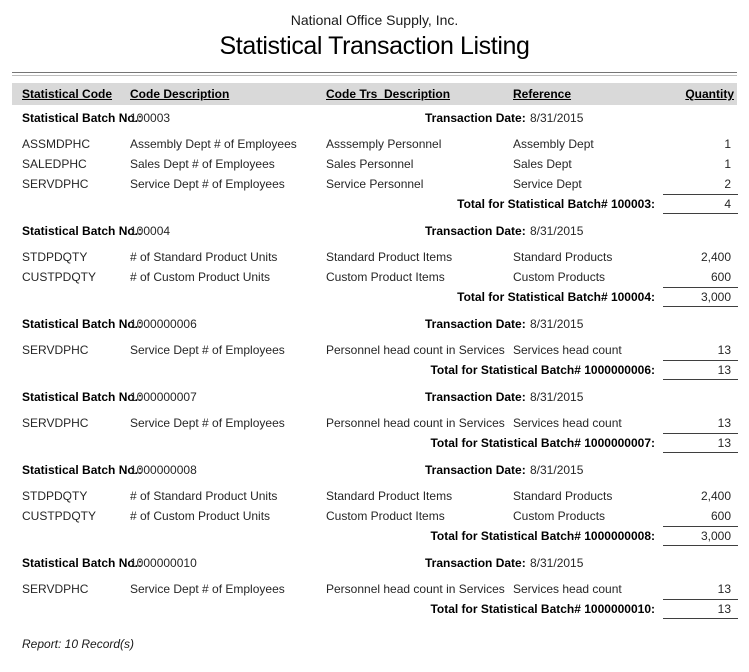 The height and width of the screenshot is (672, 749). Describe the element at coordinates (388, 94) in the screenshot. I see `column-header-code-trs-description: Code Trs Description` at that location.